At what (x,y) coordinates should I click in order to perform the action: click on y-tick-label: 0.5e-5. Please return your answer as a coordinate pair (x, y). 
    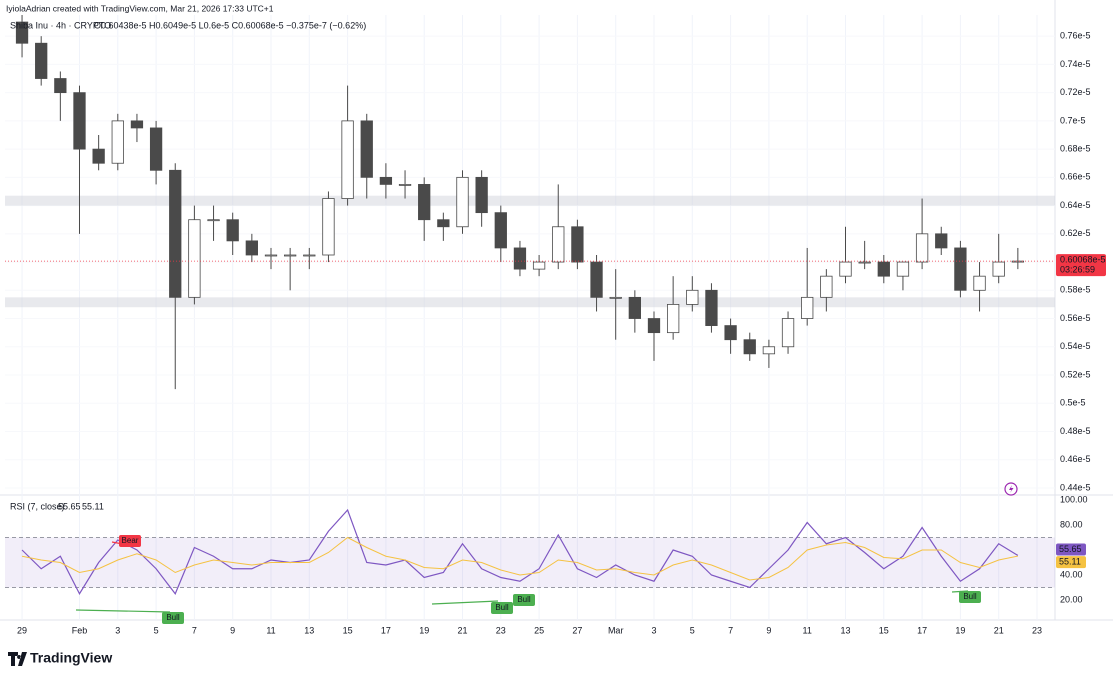
    Looking at the image, I should click on (1073, 403).